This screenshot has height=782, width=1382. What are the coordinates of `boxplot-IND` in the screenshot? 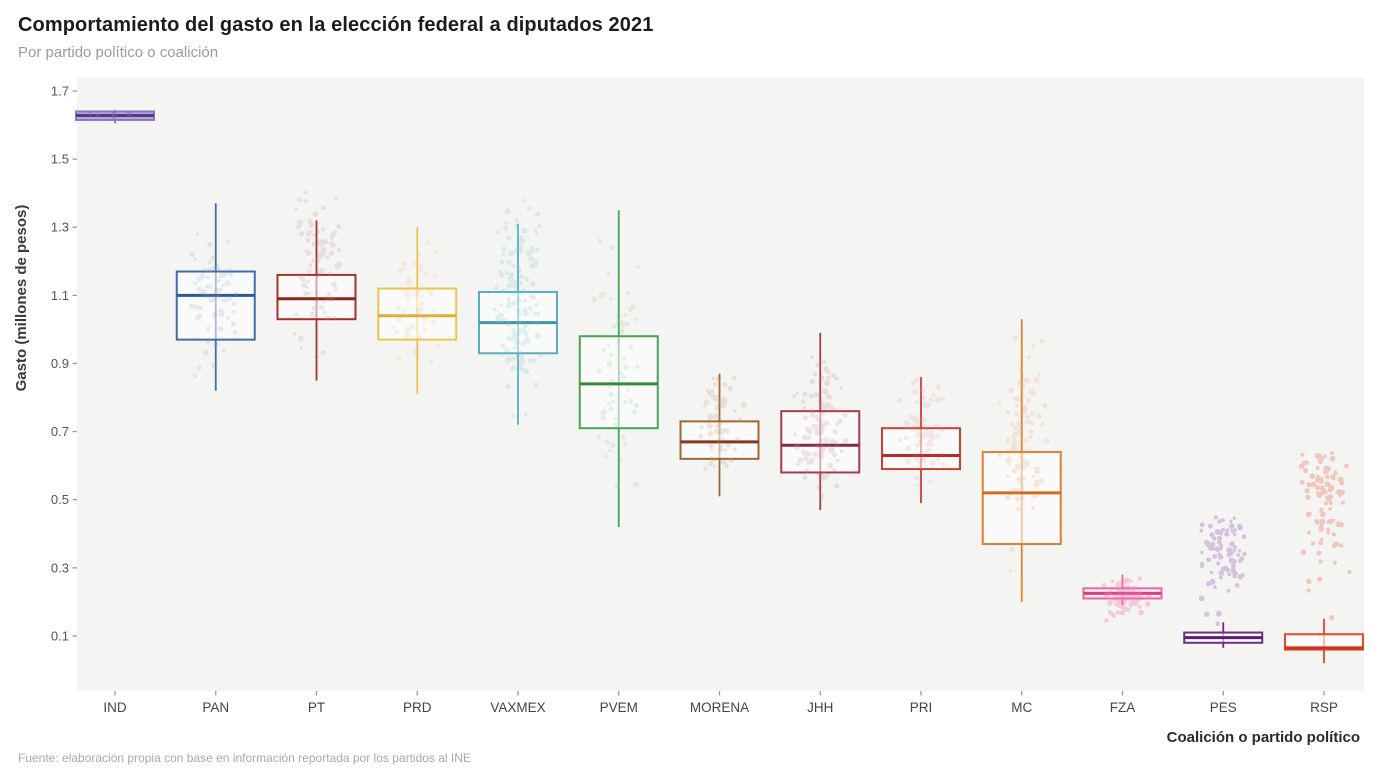 It's located at (115, 116).